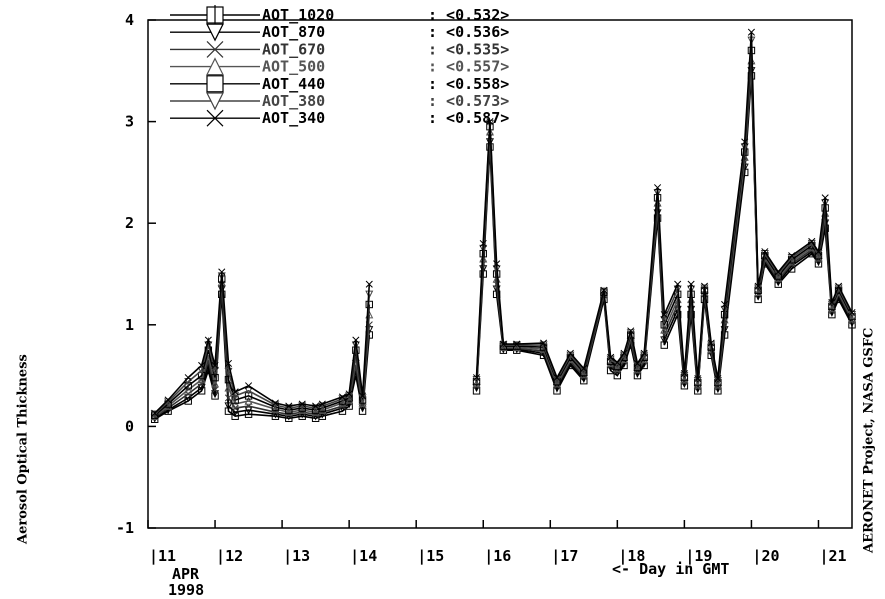 This screenshot has height=599, width=885. I want to click on x-tick-label: |13, so click(296, 556).